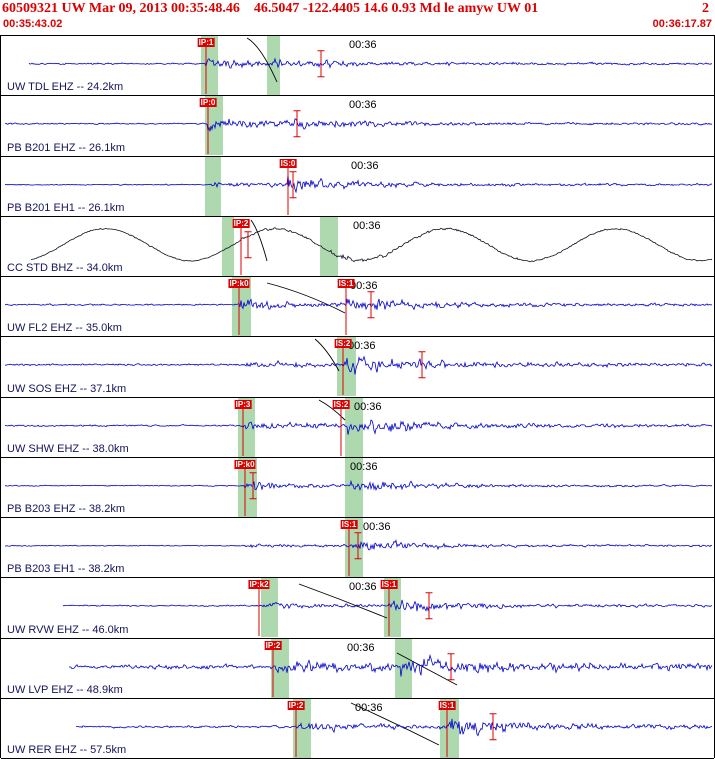  What do you see at coordinates (208, 103) in the screenshot?
I see `pick-flag: IP:0` at bounding box center [208, 103].